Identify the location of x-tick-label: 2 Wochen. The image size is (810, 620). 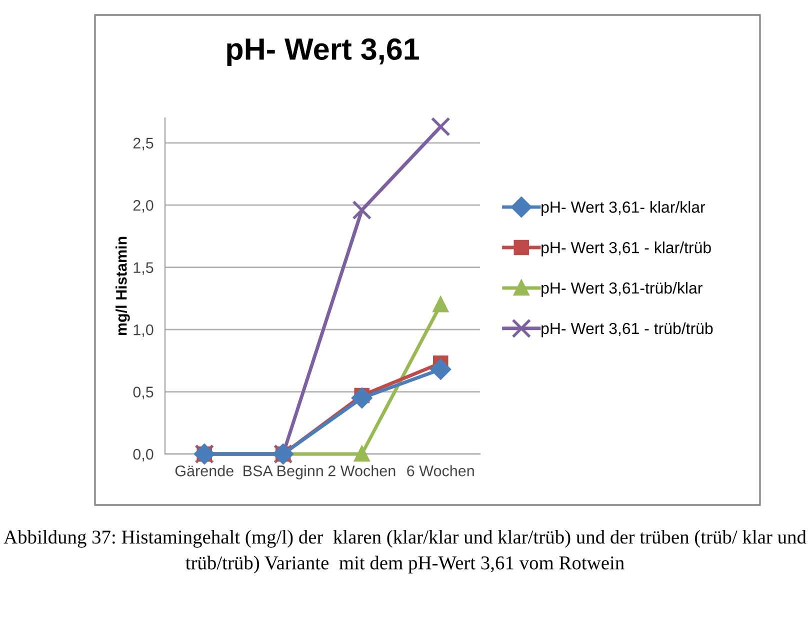
(362, 470).